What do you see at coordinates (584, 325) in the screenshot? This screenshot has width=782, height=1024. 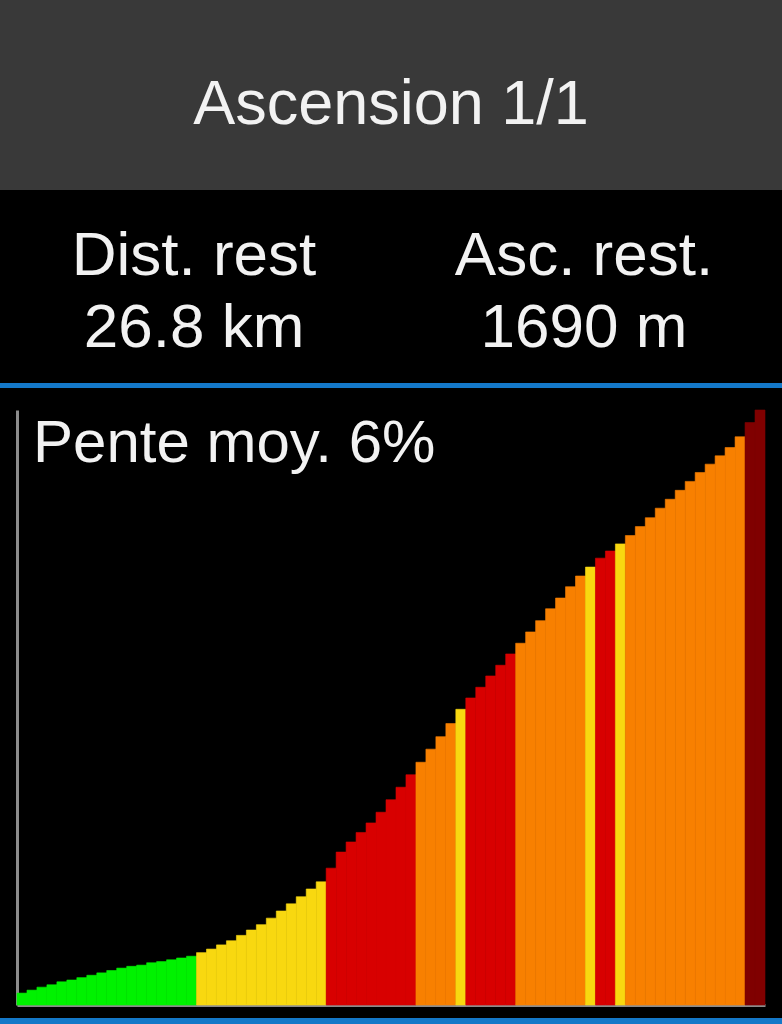 I see `text: 1690 m` at bounding box center [584, 325].